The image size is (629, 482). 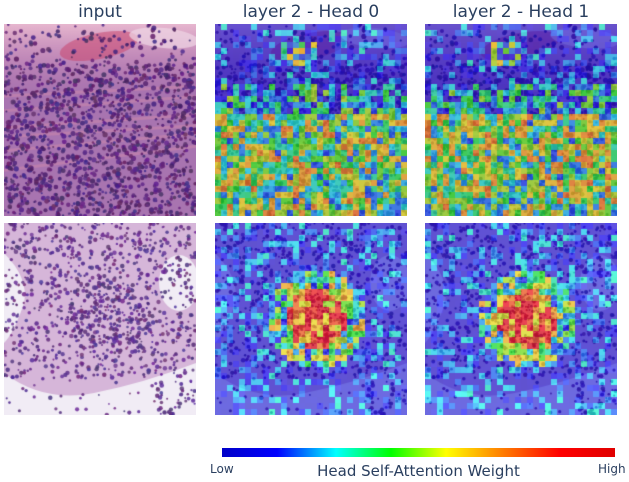 What do you see at coordinates (612, 469) in the screenshot?
I see `colorbar-high-label: High` at bounding box center [612, 469].